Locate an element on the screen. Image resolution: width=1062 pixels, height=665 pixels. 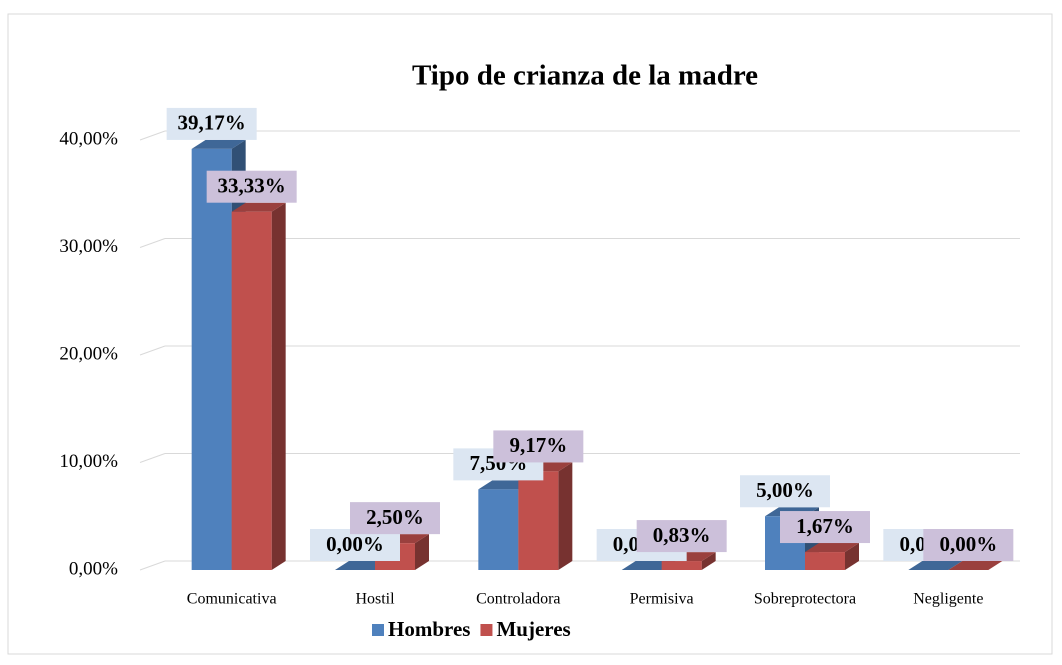
data-label: 9,17% is located at coordinates (538, 445).